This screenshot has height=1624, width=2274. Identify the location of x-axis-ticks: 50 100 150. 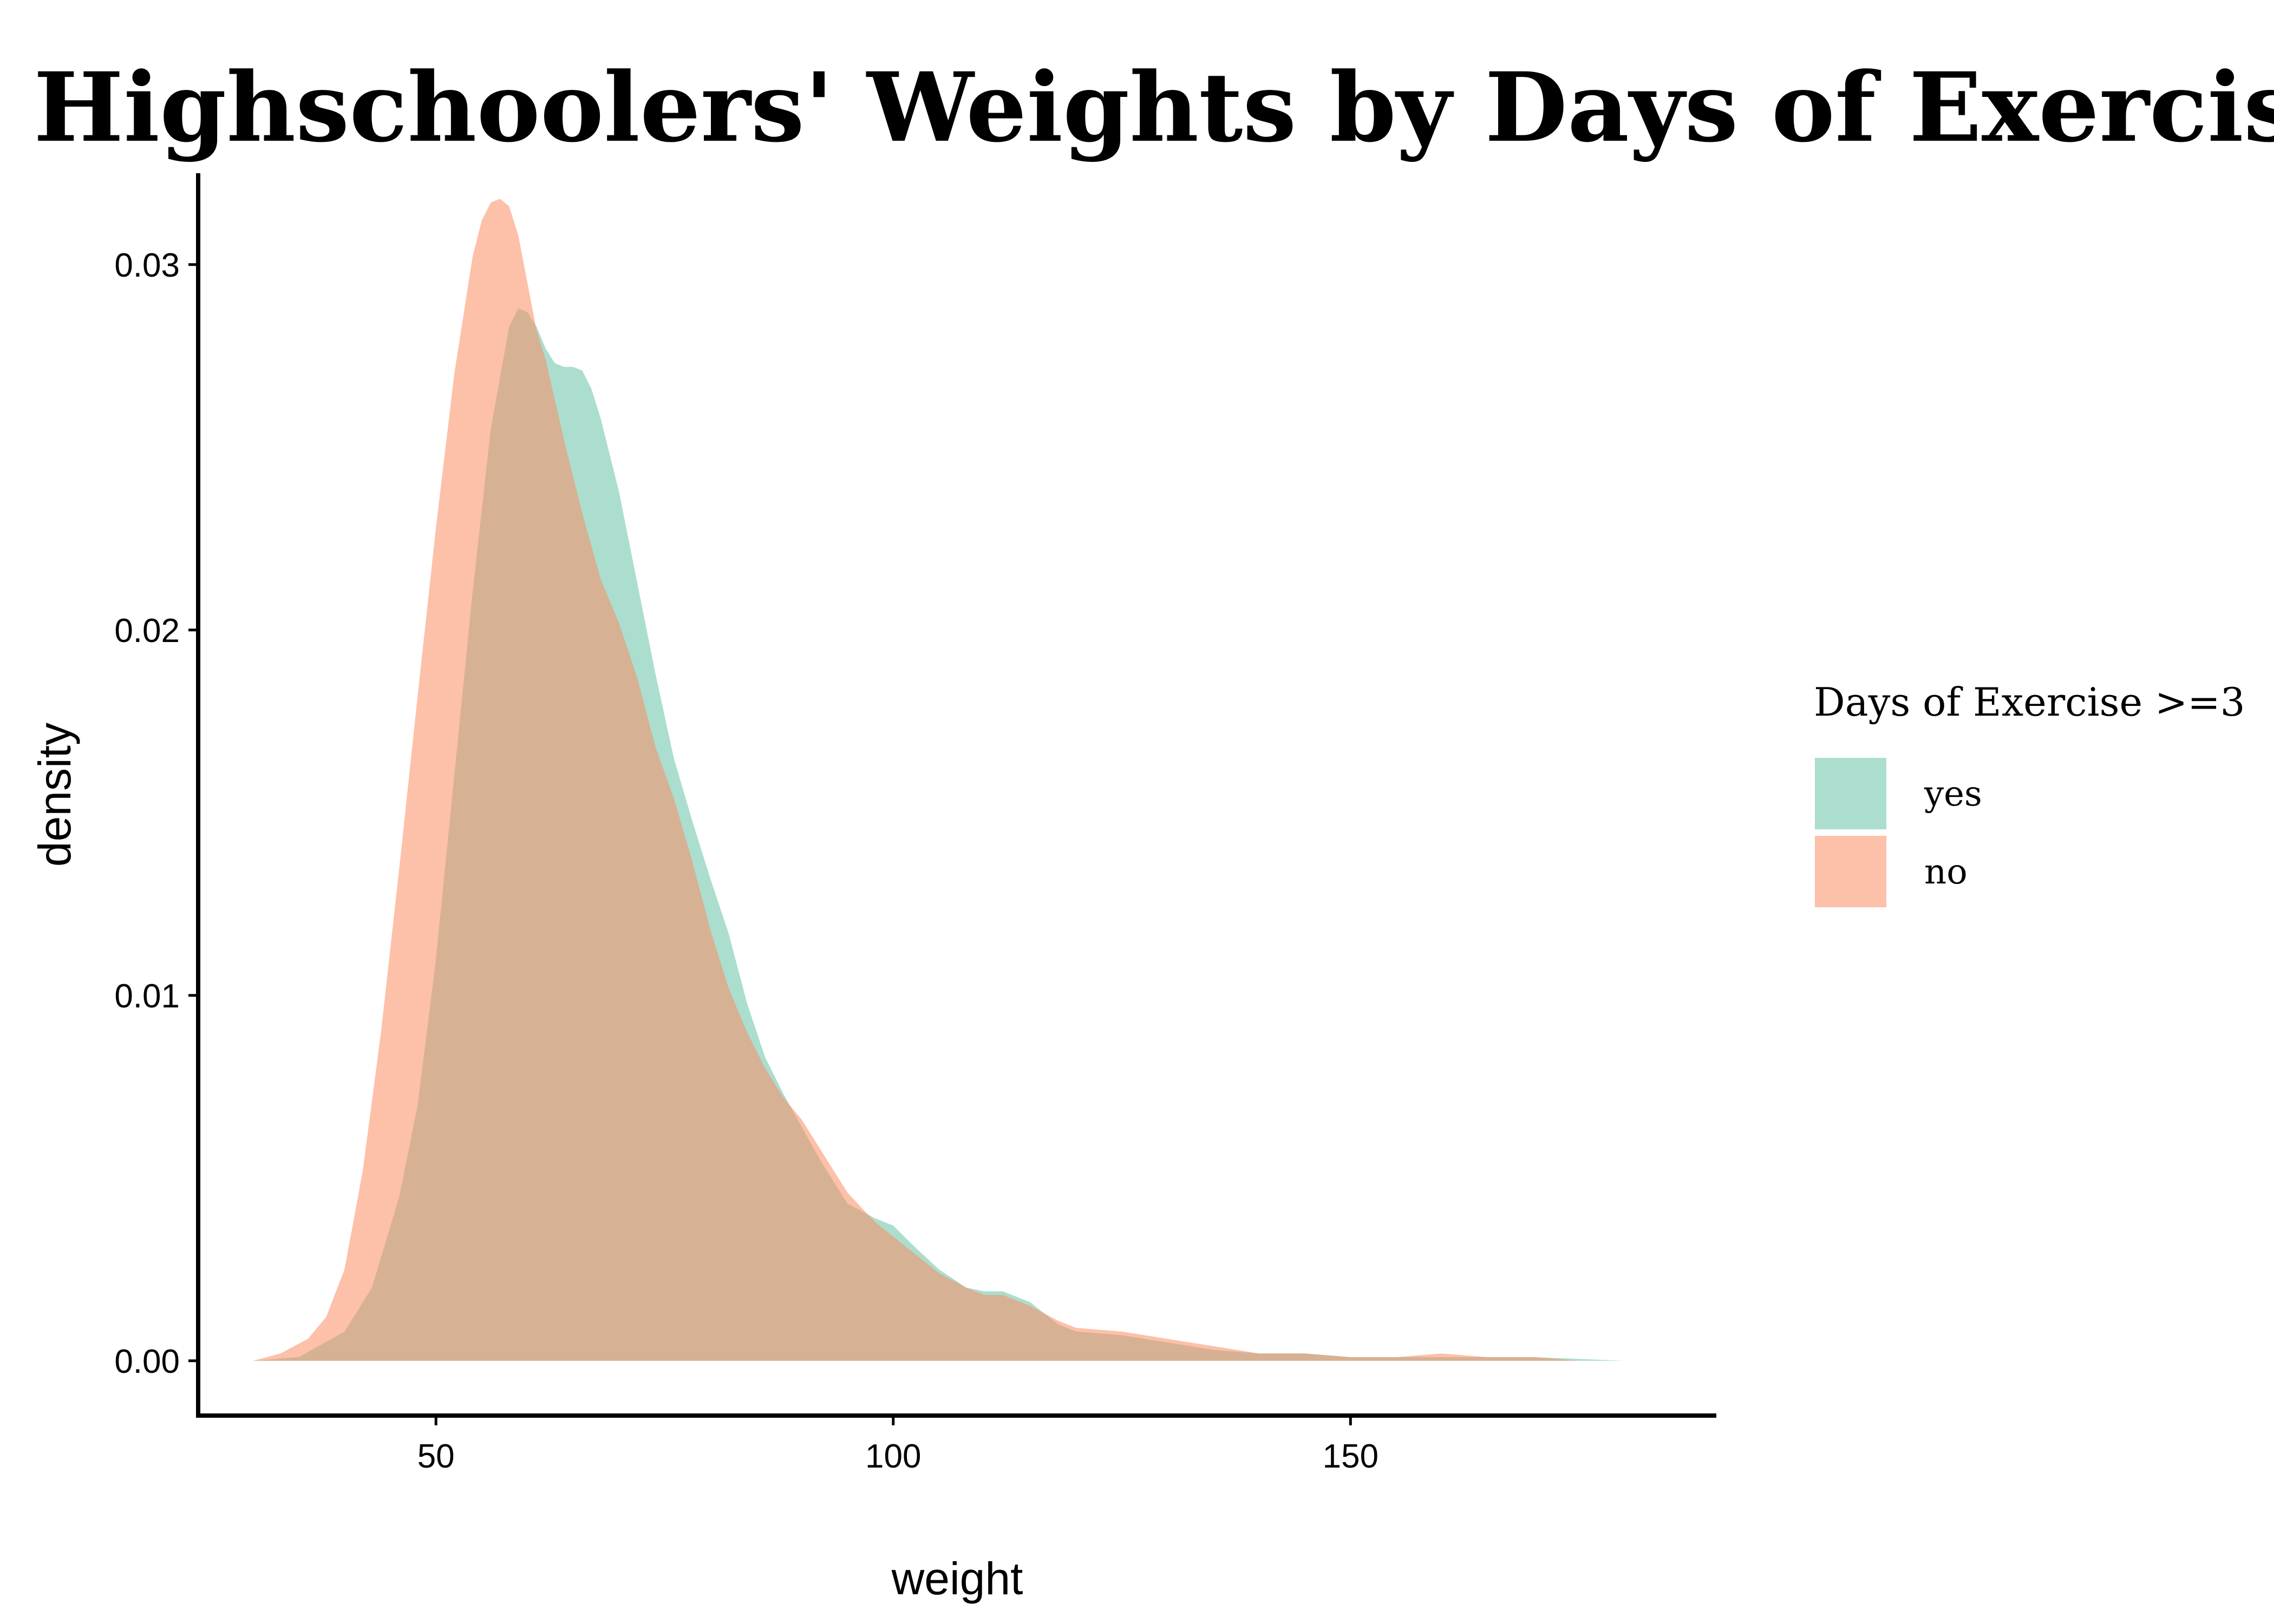
(898, 1445).